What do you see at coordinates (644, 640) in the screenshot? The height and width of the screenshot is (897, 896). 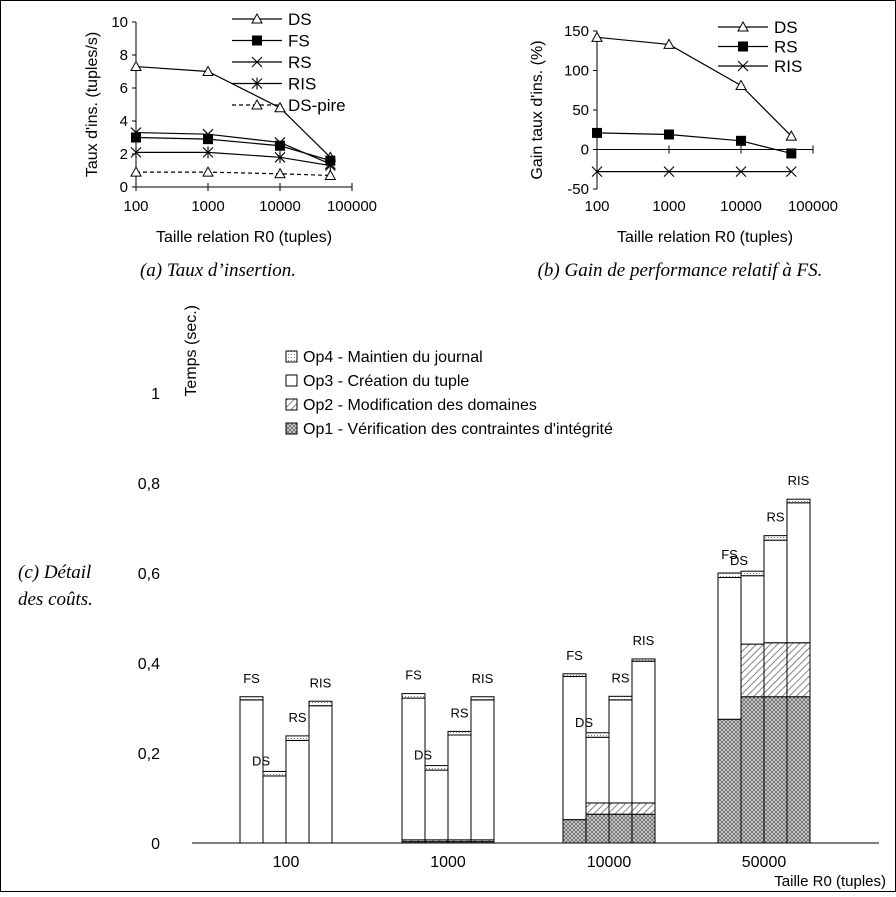 I see `bar-label: RIS` at bounding box center [644, 640].